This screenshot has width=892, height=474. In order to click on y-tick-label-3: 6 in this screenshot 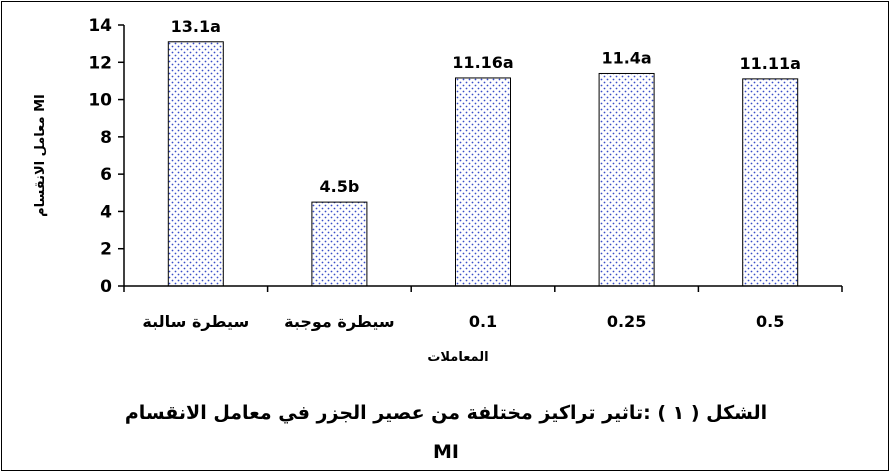, I will do `click(106, 175)`.